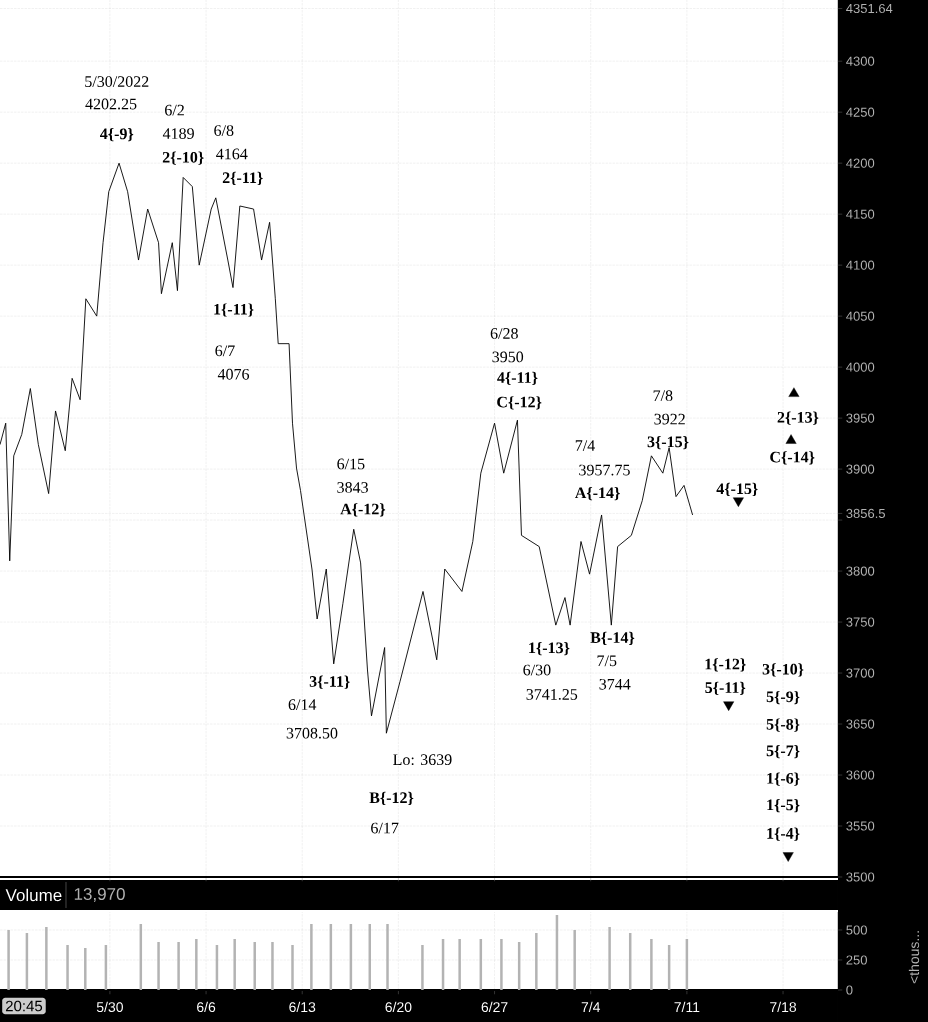 This screenshot has height=1022, width=928. What do you see at coordinates (856, 930) in the screenshot?
I see `y-tick-label: 500` at bounding box center [856, 930].